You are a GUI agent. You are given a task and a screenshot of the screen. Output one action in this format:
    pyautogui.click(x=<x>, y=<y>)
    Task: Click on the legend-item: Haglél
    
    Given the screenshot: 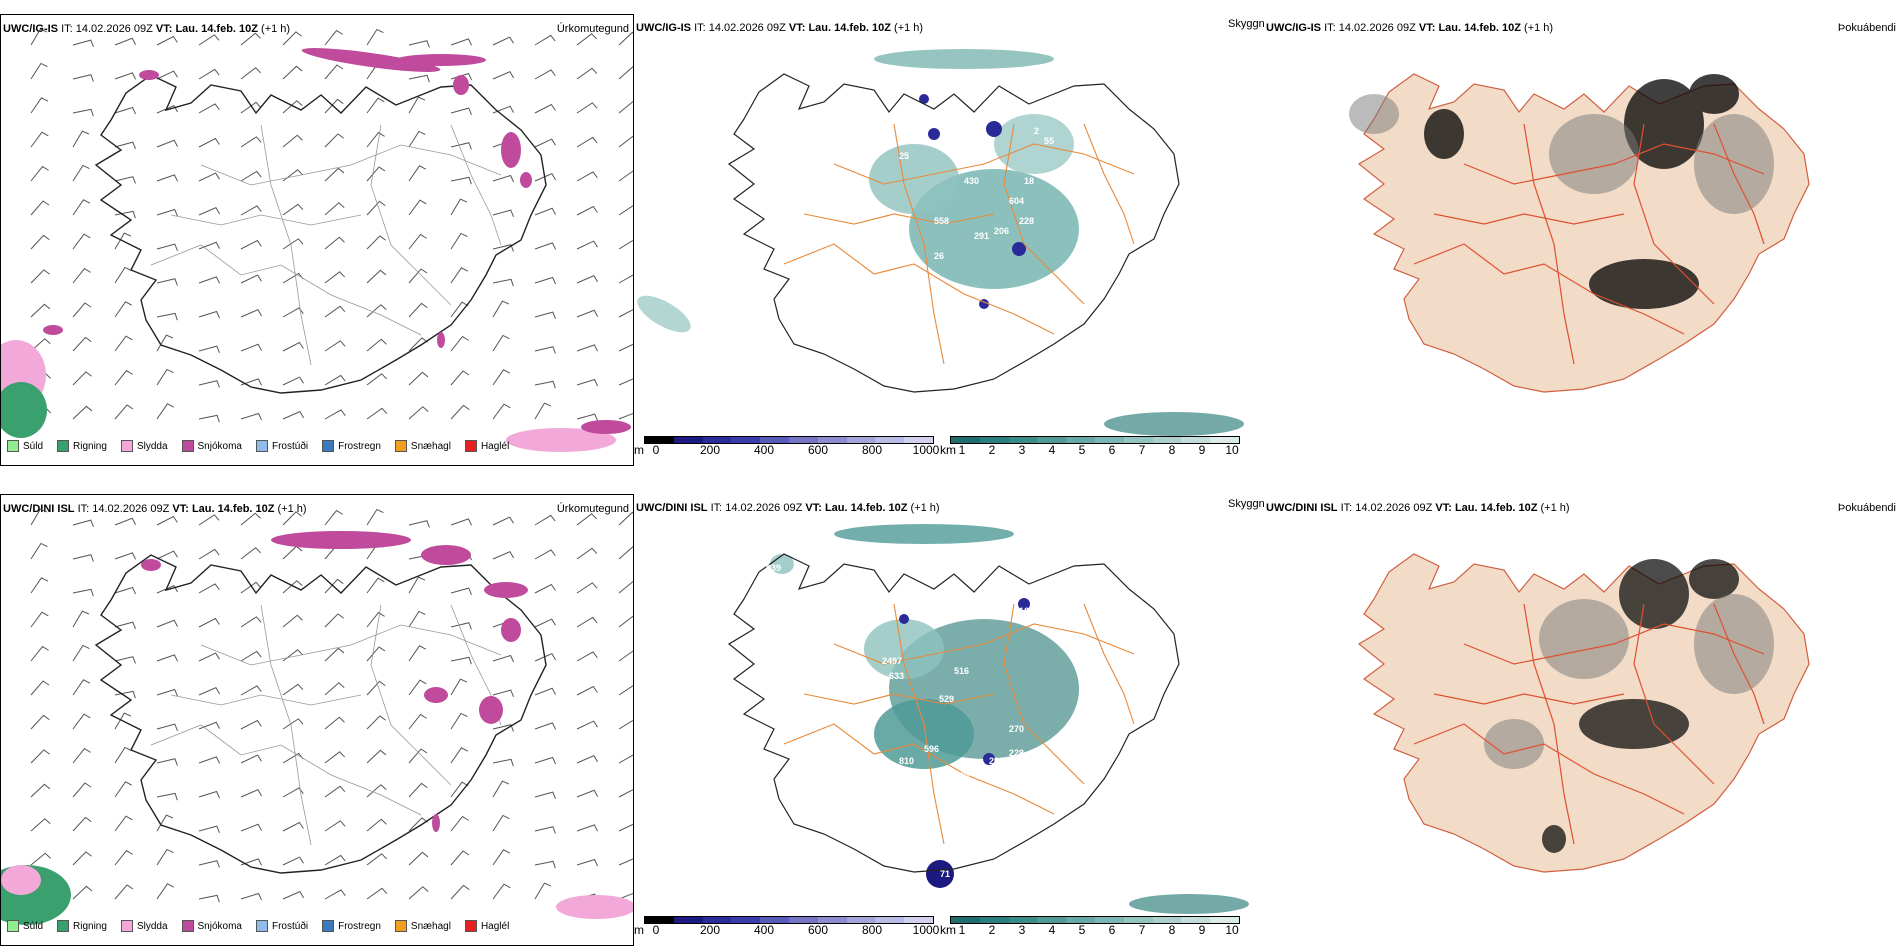 What is the action you would take?
    pyautogui.click(x=486, y=446)
    